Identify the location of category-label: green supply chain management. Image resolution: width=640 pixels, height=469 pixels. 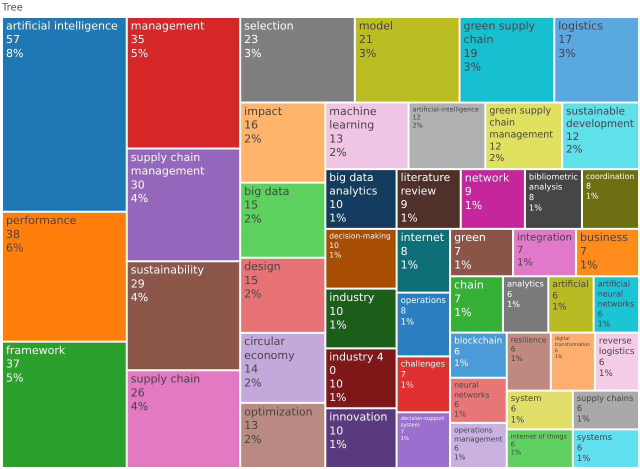
(521, 123).